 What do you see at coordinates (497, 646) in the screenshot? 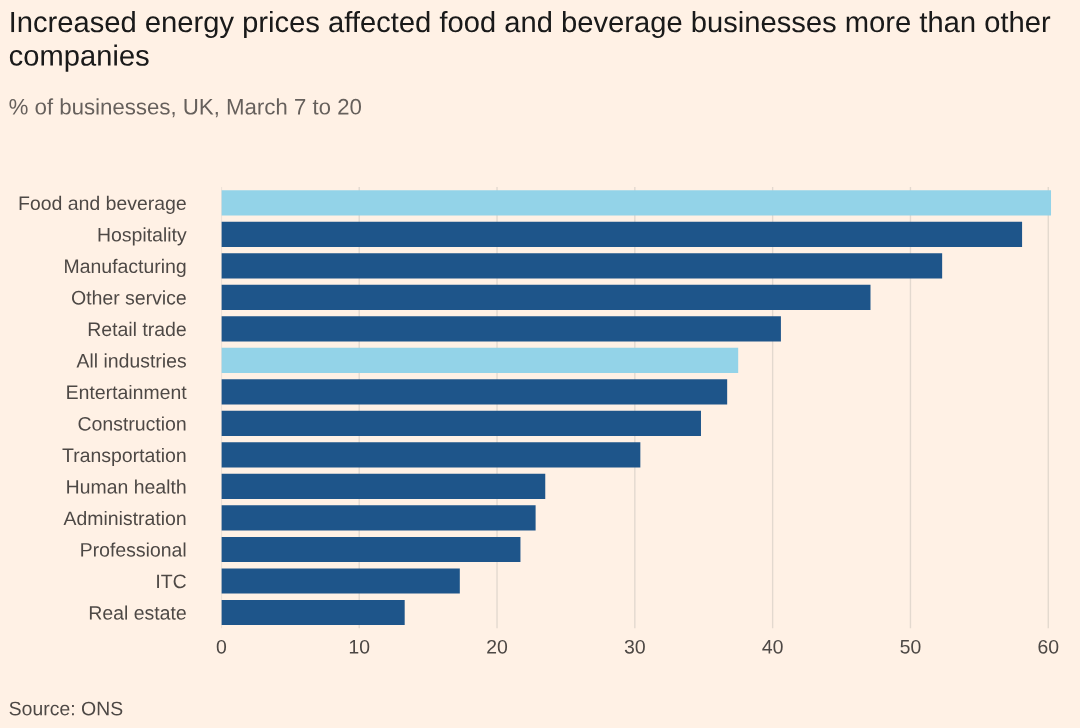
I see `x-tick-label: 20` at bounding box center [497, 646].